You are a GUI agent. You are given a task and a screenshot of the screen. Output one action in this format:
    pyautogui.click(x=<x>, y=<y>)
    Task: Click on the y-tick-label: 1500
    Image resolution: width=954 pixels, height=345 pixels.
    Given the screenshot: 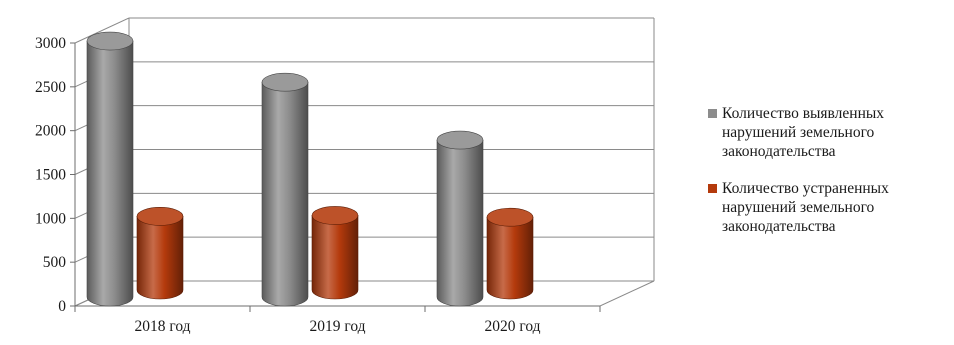 What is the action you would take?
    pyautogui.click(x=50, y=175)
    